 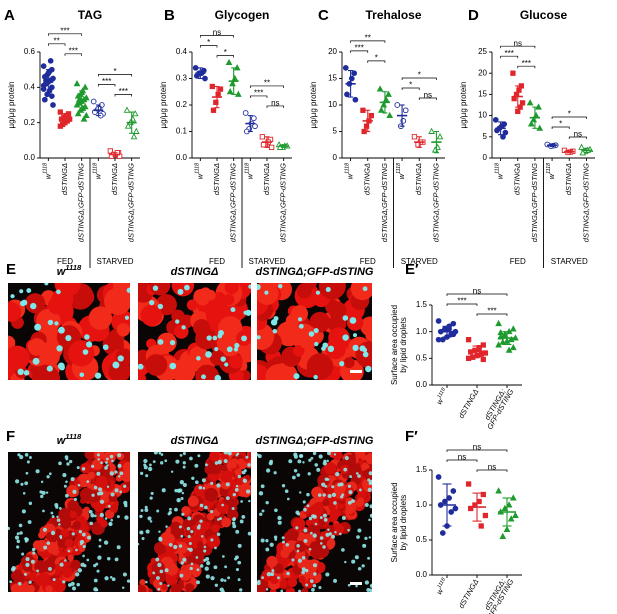 I want to click on significance-label: *, so click(x=208, y=42).